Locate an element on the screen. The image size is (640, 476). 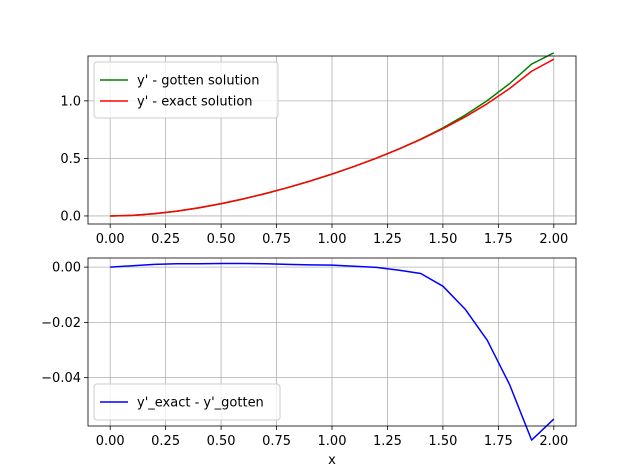
legend: y'_exact - y'_gotten is located at coordinates (187, 402).